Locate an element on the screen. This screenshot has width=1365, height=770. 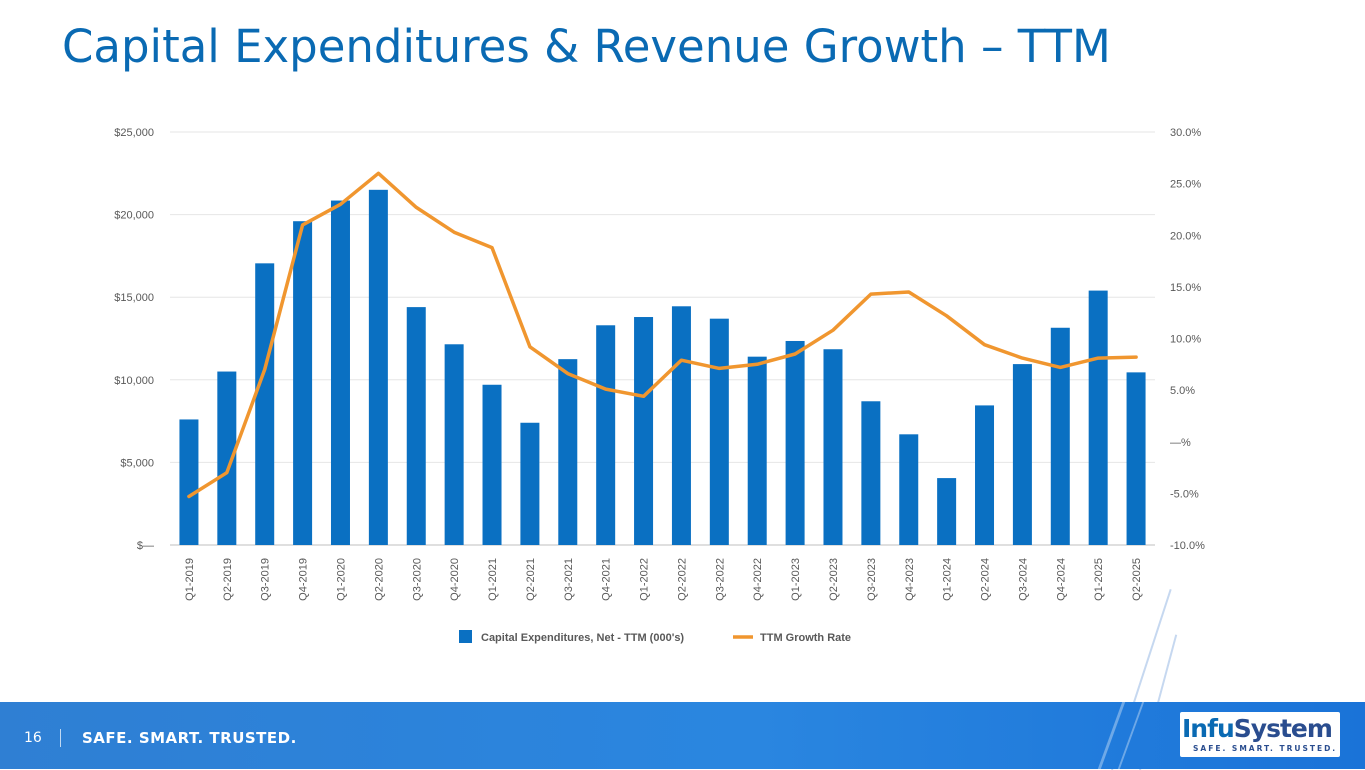
legend-label-line: TTM Growth Rate is located at coordinates (805, 638).